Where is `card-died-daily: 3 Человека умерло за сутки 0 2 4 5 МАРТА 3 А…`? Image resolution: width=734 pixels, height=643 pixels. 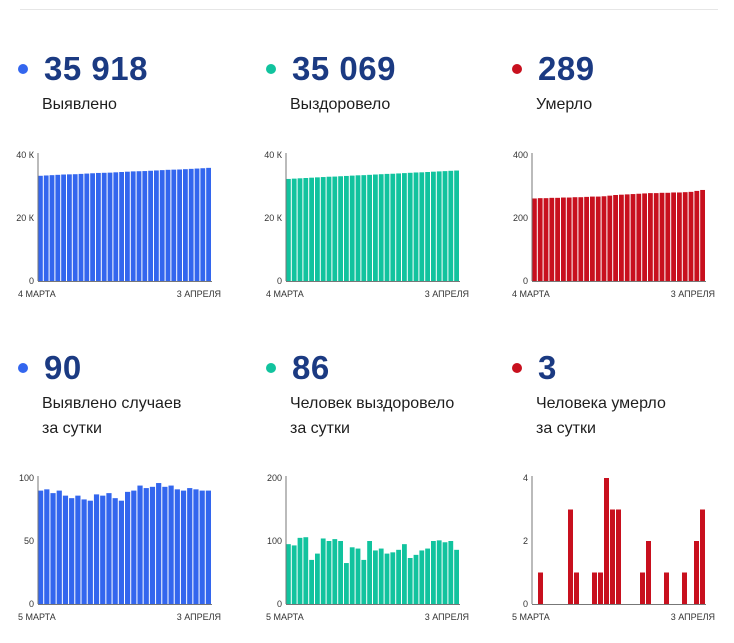 card-died-daily: 3 Человека умерло за сутки 0 2 4 5 МАРТА 3 А… is located at coordinates (622, 493).